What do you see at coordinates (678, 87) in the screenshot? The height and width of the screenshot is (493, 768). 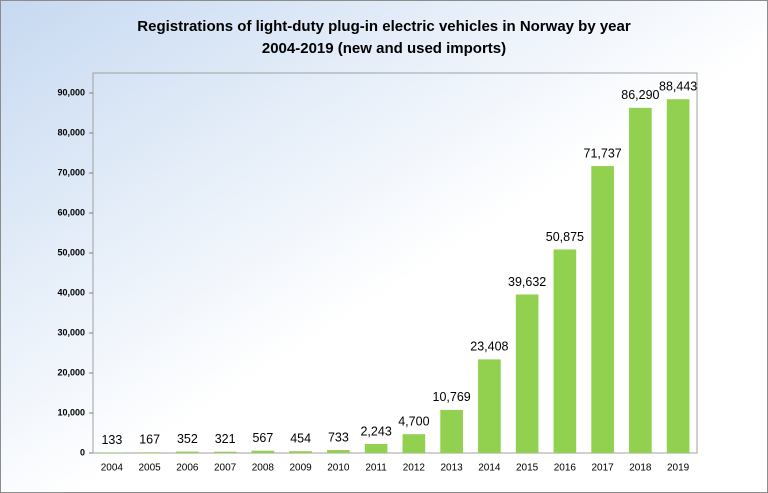 I see `value-label: 88,443` at bounding box center [678, 87].